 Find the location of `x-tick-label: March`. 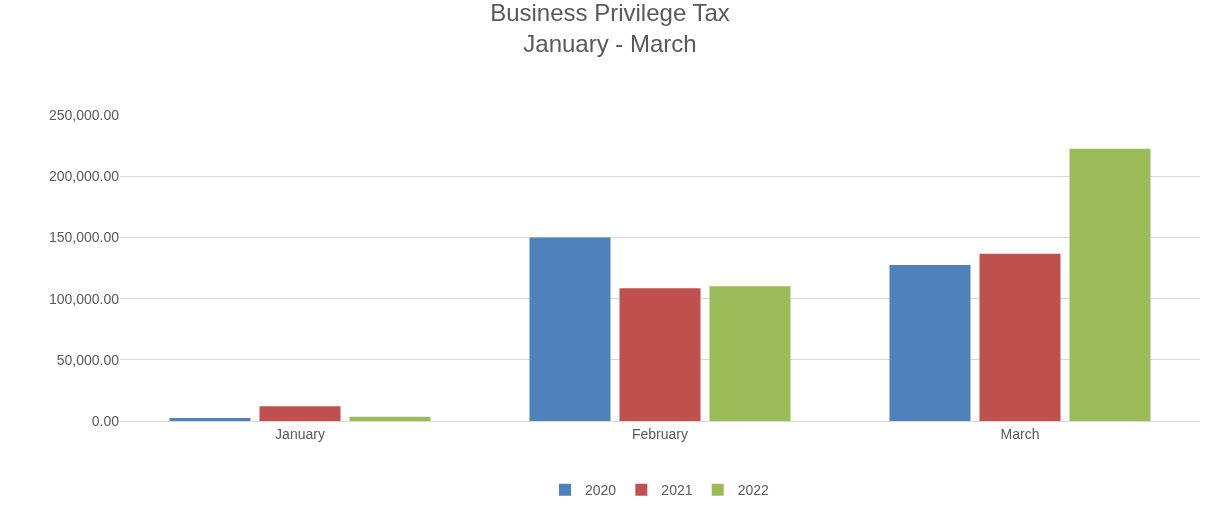

x-tick-label: March is located at coordinates (1020, 433).